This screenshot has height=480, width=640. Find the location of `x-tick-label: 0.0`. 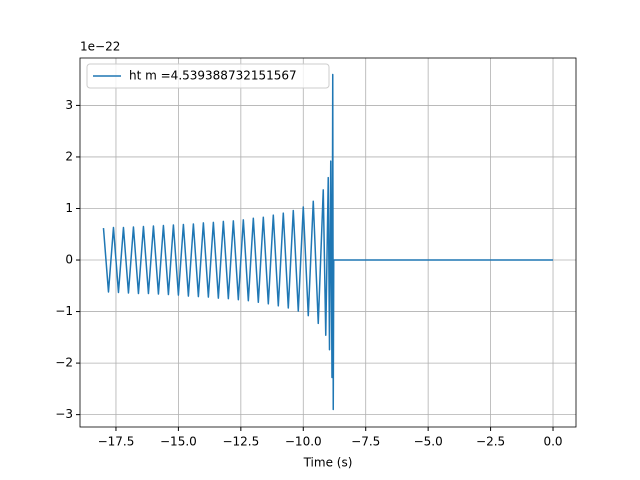

x-tick-label: 0.0 is located at coordinates (552, 442).